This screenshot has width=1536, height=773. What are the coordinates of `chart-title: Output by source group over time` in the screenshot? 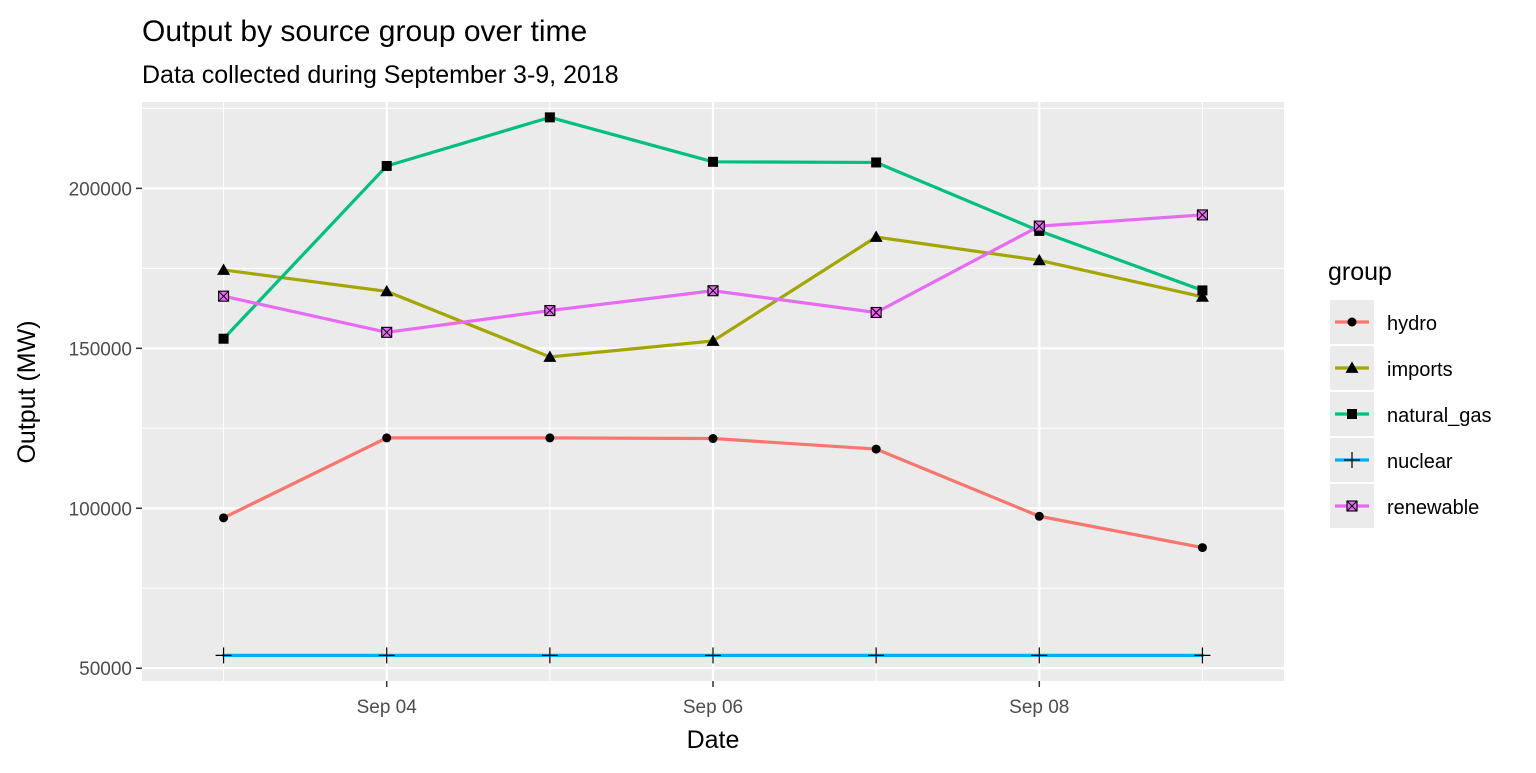 It's located at (364, 31).